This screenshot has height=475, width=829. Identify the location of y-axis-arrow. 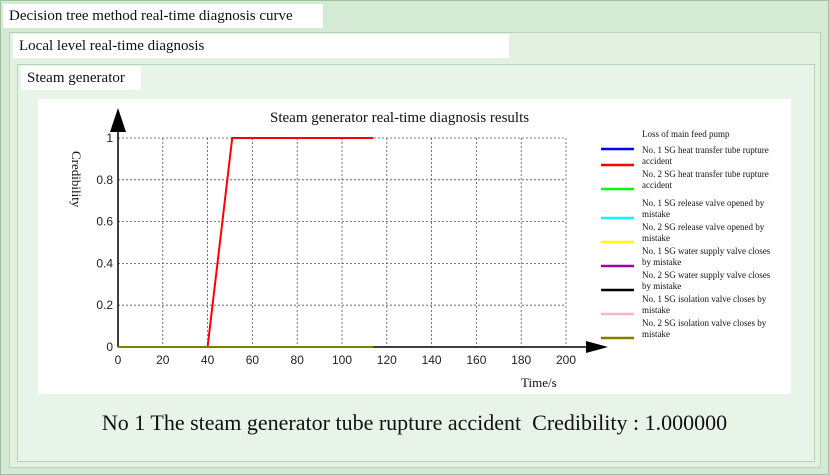
(118, 120).